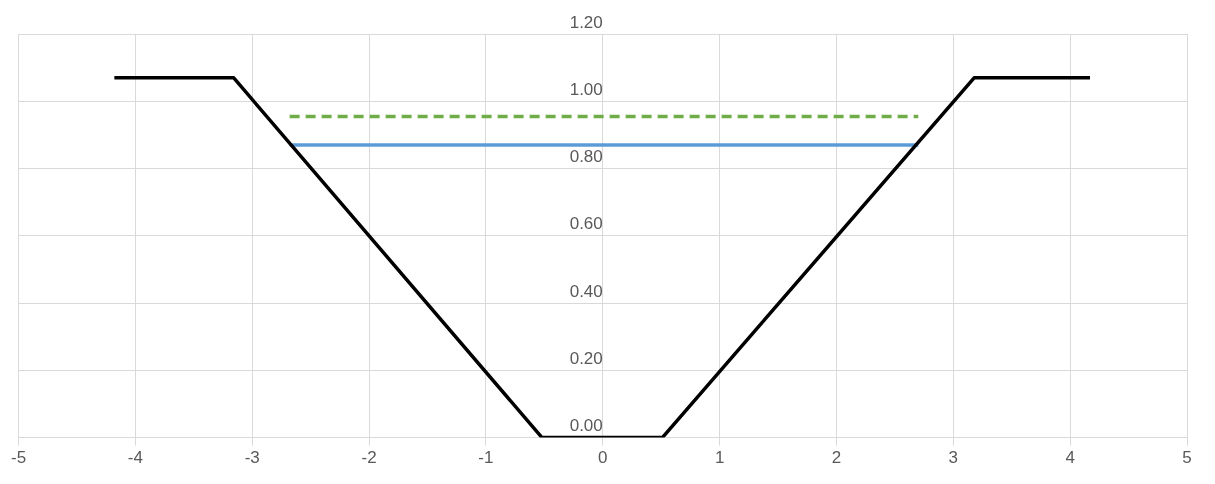 This screenshot has width=1215, height=484. I want to click on x-tick-label: -4, so click(135, 458).